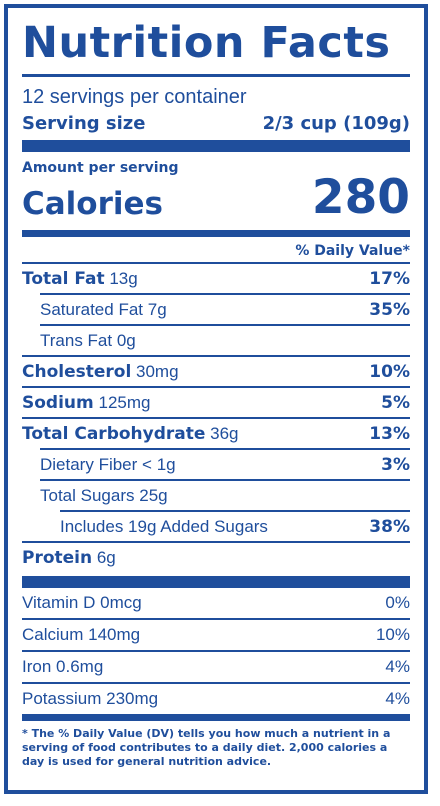  Describe the element at coordinates (389, 433) in the screenshot. I see `nutrient-dv: 13%` at that location.